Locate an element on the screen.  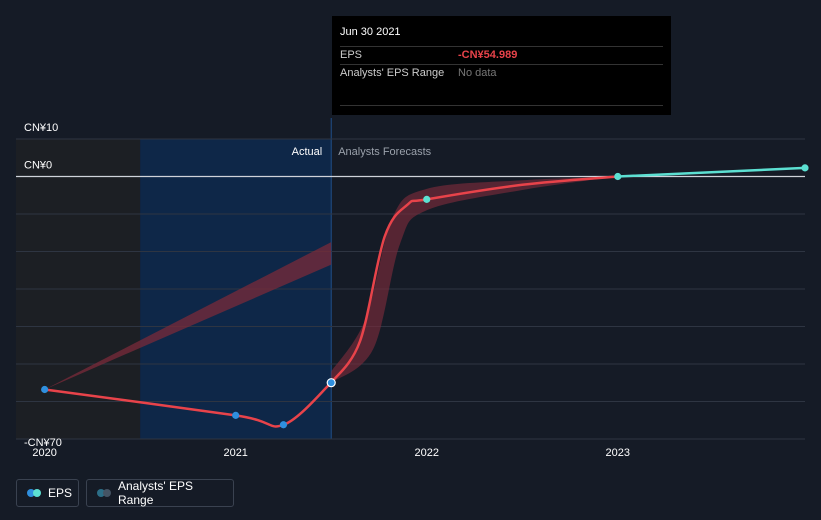
legend-eps-icon is located at coordinates (34, 493).